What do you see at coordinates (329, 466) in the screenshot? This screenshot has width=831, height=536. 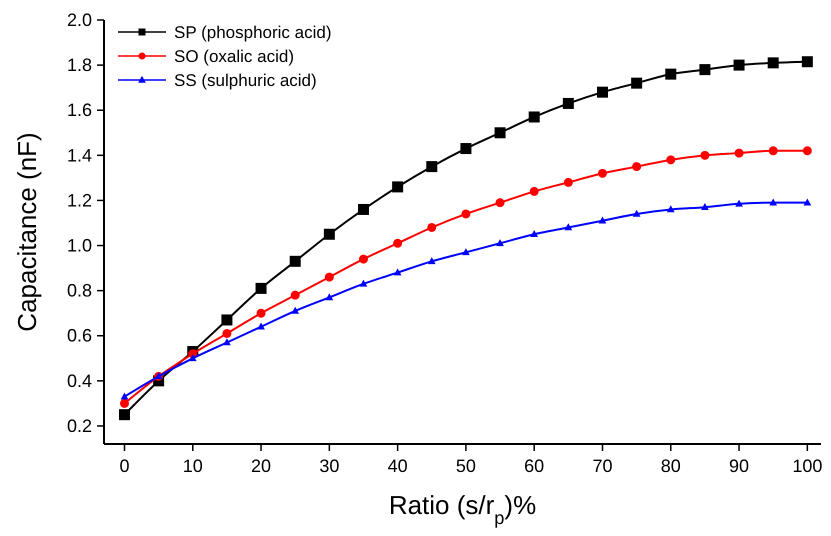 I see `x-tick-label: 30` at bounding box center [329, 466].